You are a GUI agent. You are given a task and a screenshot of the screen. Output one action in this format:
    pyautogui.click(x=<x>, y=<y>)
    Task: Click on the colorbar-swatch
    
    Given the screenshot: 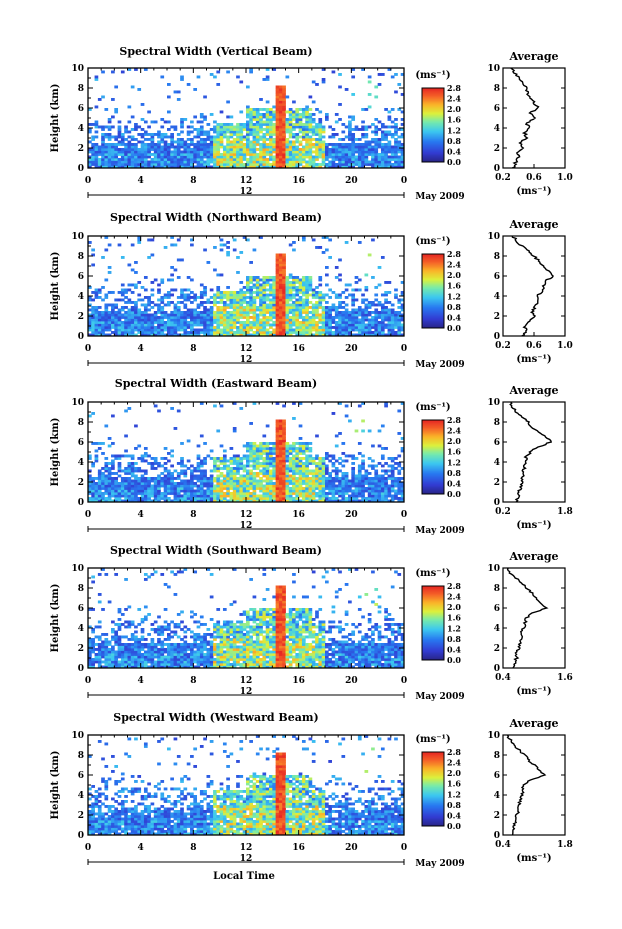 What is the action you would take?
    pyautogui.click(x=433, y=277)
    